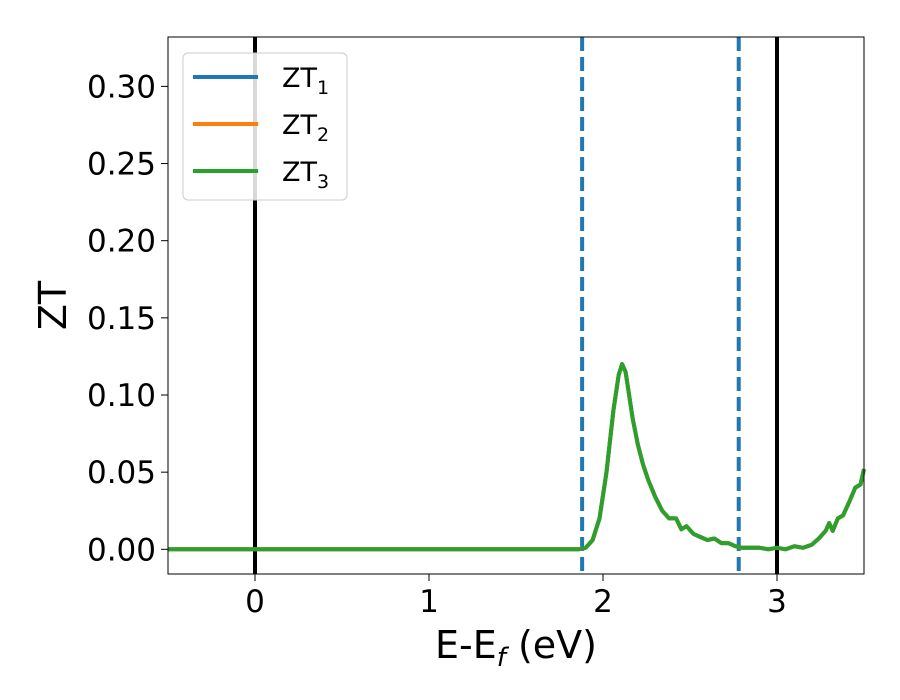 This screenshot has width=900, height=700. What do you see at coordinates (429, 602) in the screenshot?
I see `x-tick-label: 1` at bounding box center [429, 602].